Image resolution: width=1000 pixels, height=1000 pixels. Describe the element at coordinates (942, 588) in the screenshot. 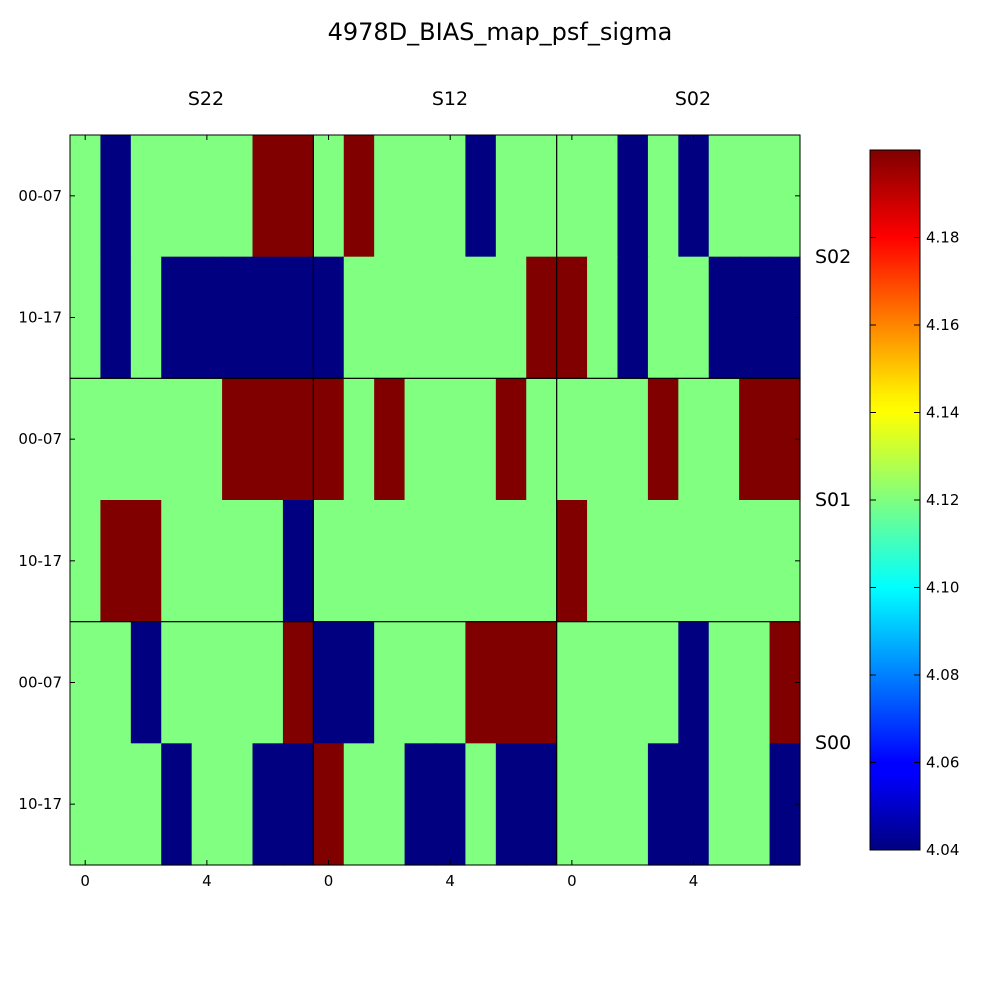

I see `colorbar-tick-label: 4.10` at that location.